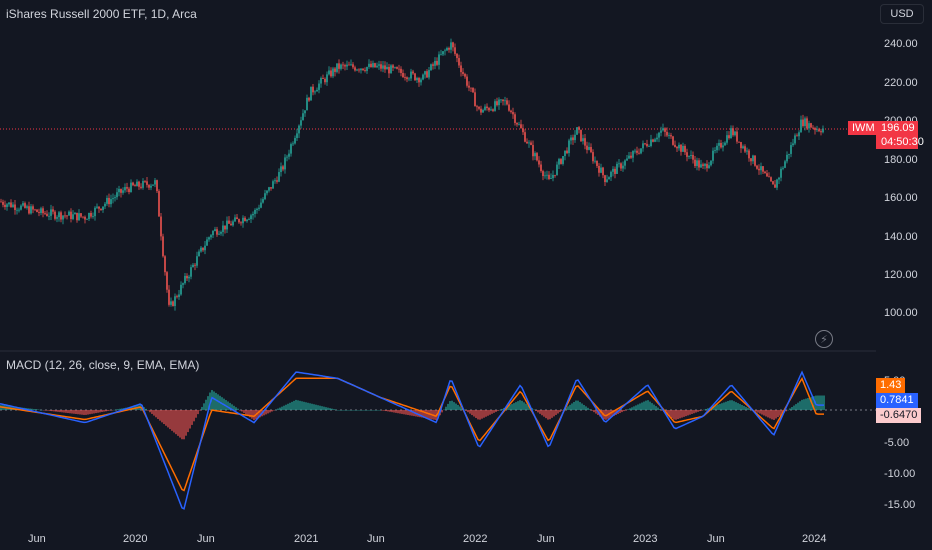 Image resolution: width=932 pixels, height=550 pixels. I want to click on macd-title: MACD (12, 26, close, 9, EMA, EMA), so click(103, 365).